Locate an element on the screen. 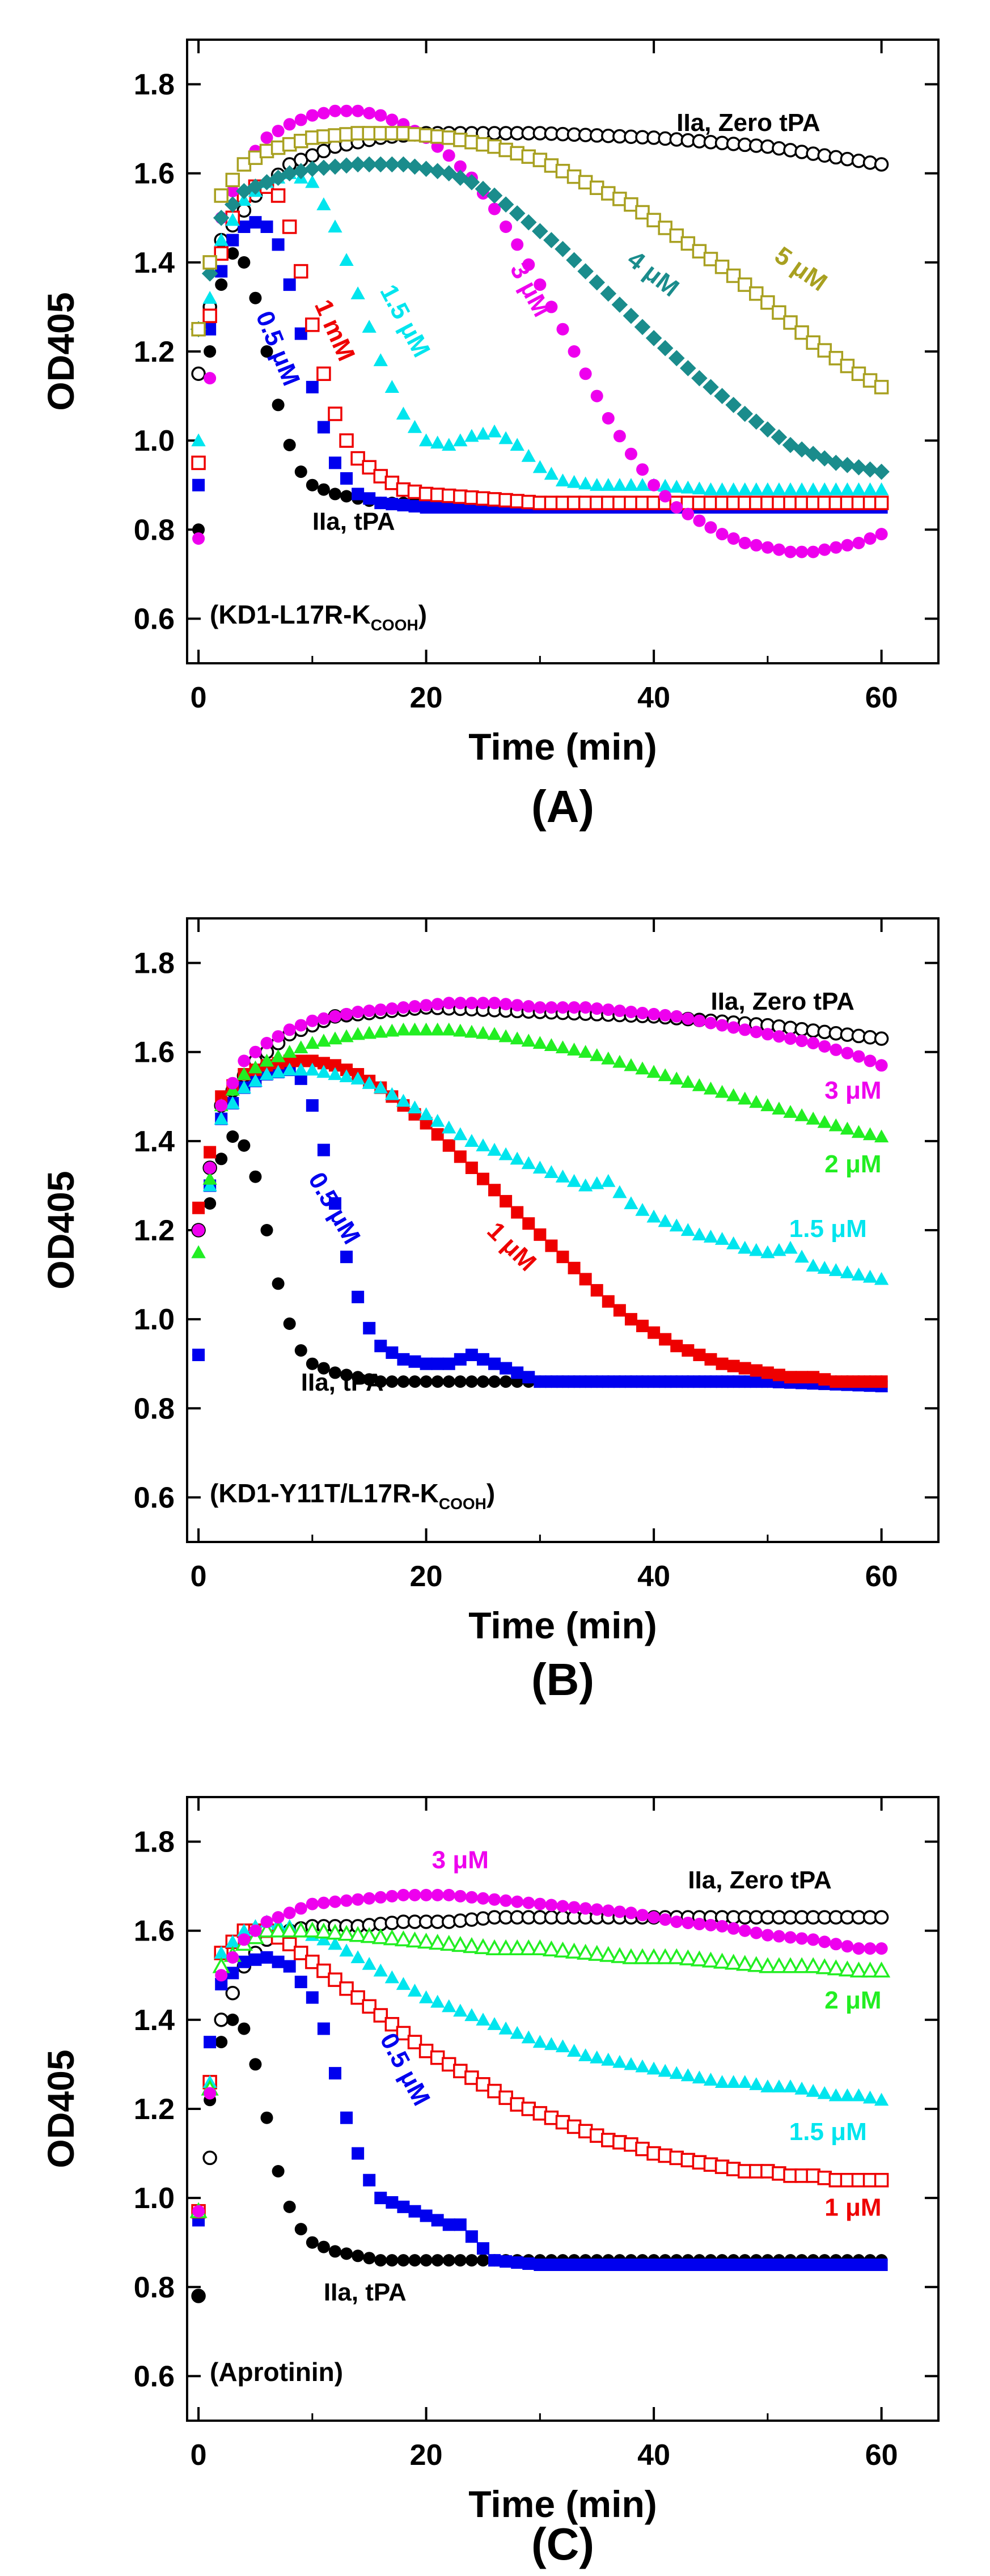  inhibitor-name: (KD1-Y11T/L17R-K is located at coordinates (324, 1493).